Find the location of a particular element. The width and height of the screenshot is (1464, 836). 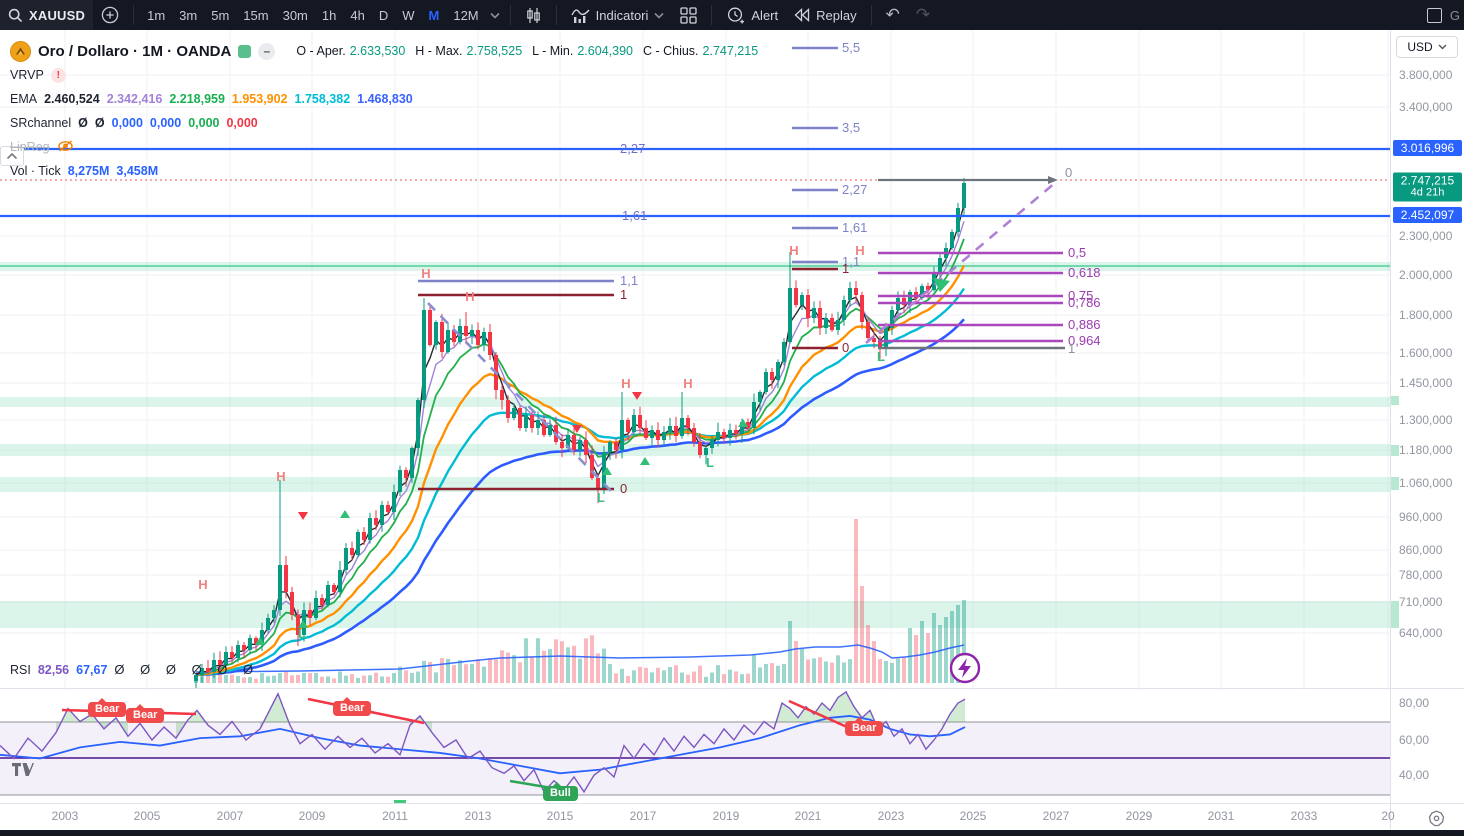

rsi-pane-canvas is located at coordinates (695, 746).